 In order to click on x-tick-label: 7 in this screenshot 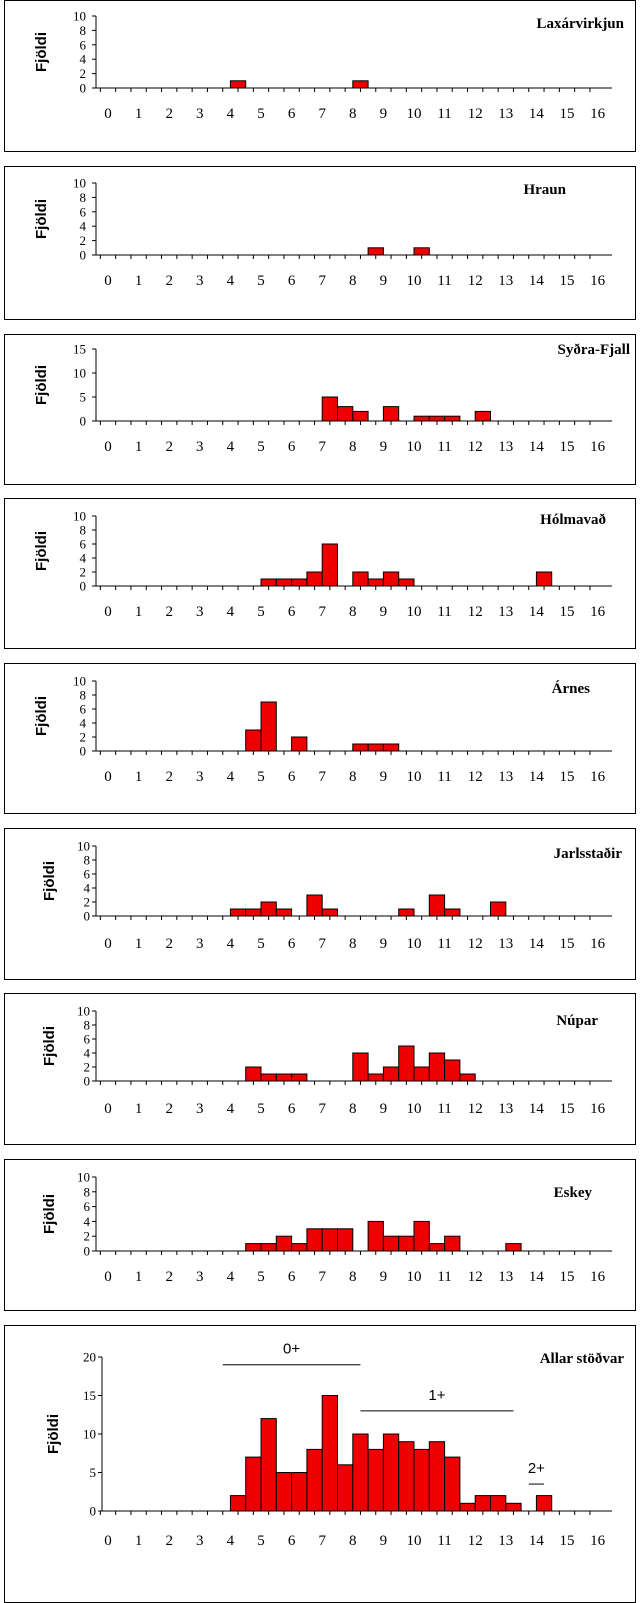, I will do `click(322, 1277)`.